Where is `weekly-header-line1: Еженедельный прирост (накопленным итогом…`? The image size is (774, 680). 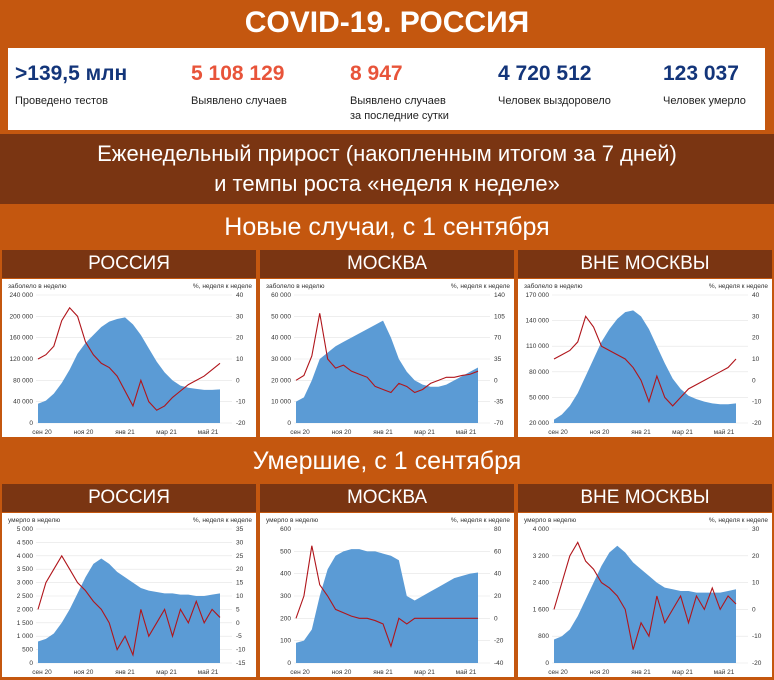 weekly-header-line1: Еженедельный прирост (накопленным итогом… is located at coordinates (387, 153).